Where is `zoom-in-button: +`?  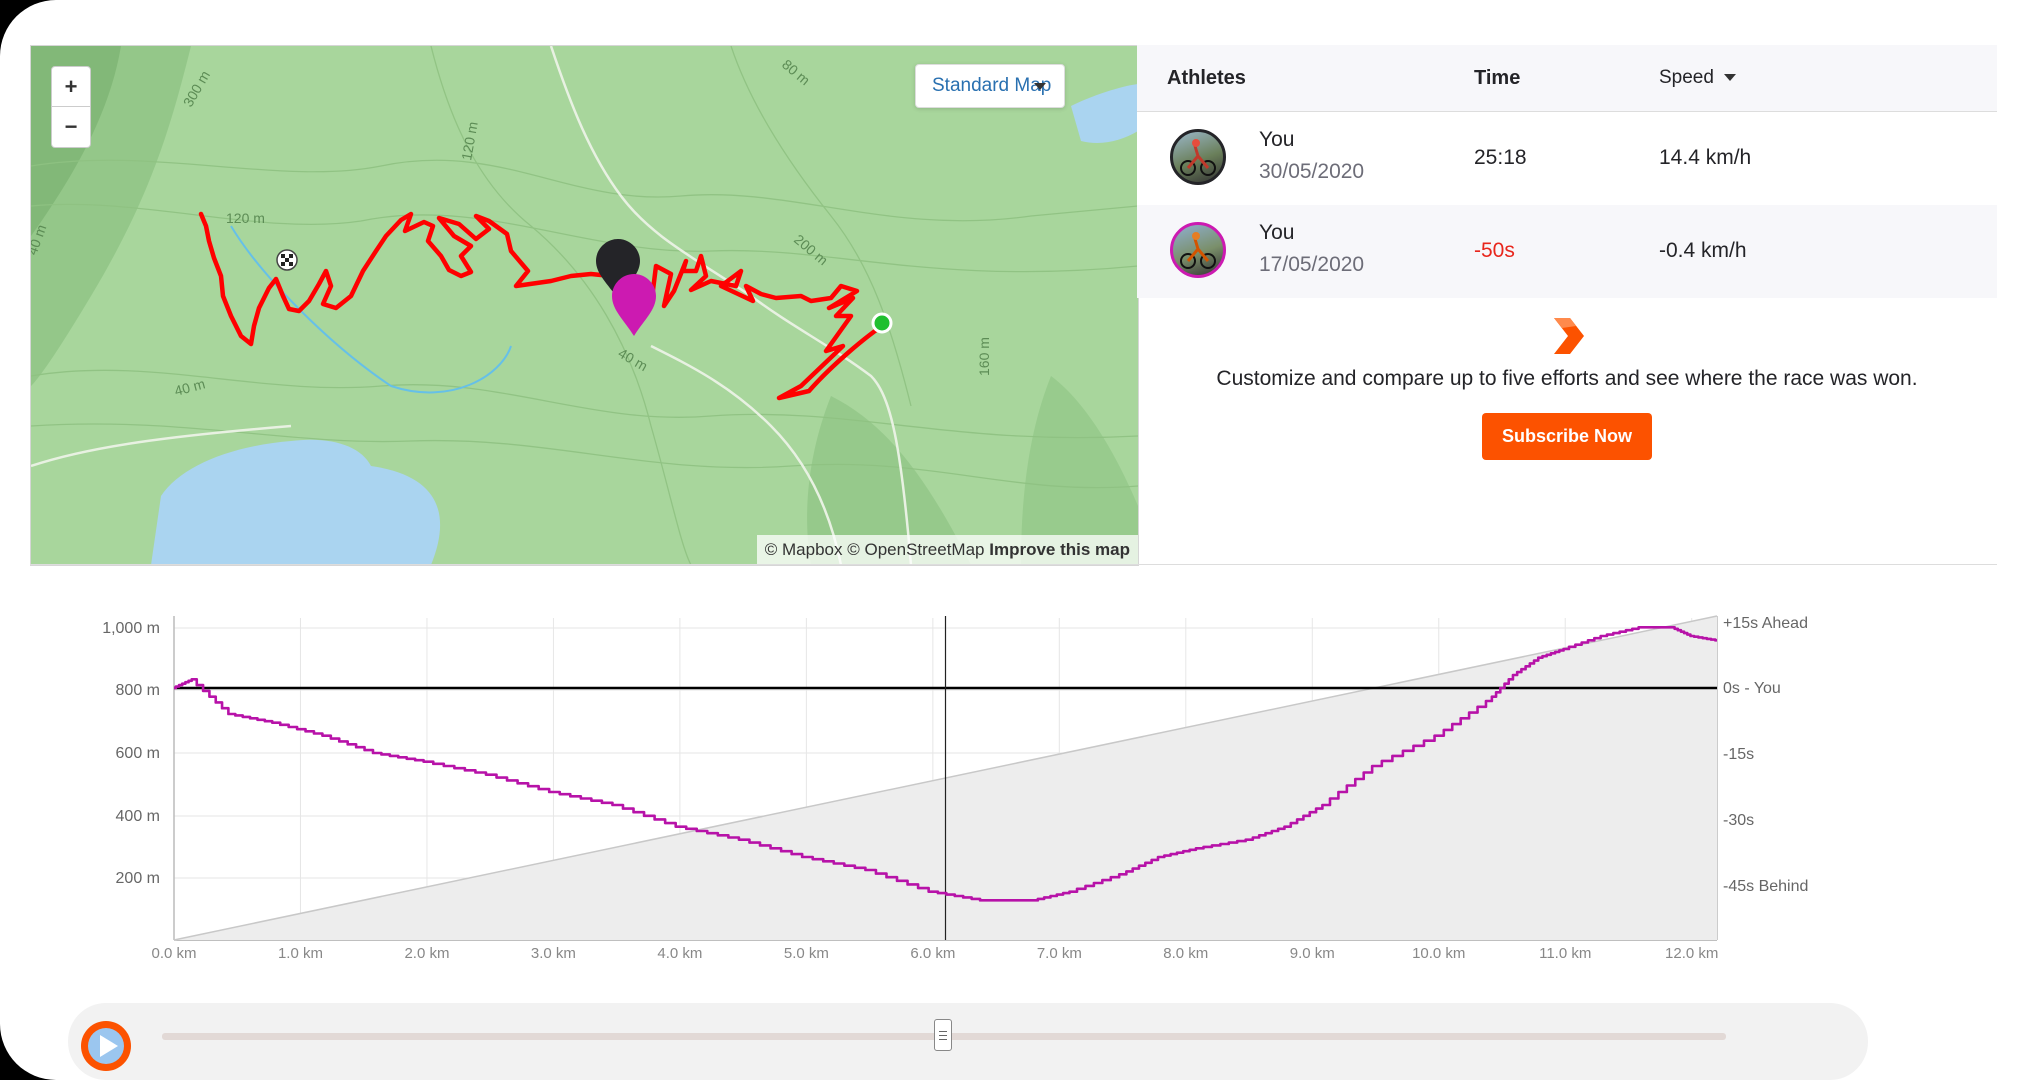
zoom-in-button: + is located at coordinates (71, 86).